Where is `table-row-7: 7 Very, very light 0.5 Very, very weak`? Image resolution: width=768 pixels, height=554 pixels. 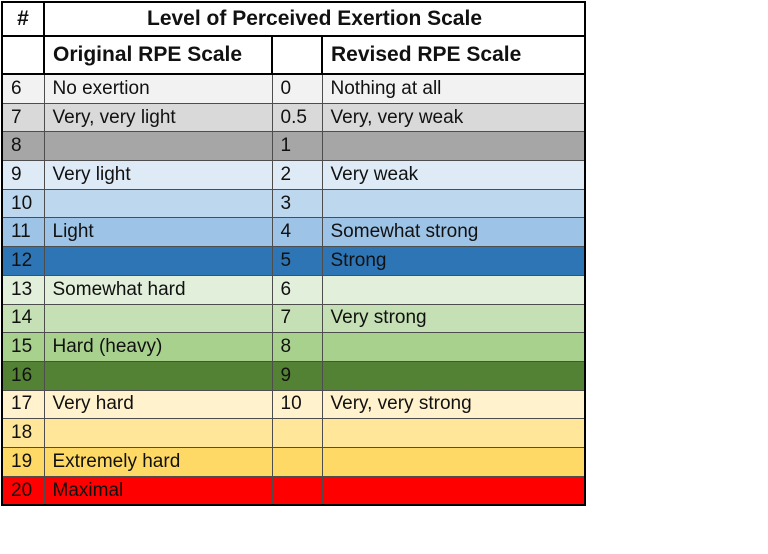
table-row-7: 7 Very, very light 0.5 Very, very weak is located at coordinates (293, 117).